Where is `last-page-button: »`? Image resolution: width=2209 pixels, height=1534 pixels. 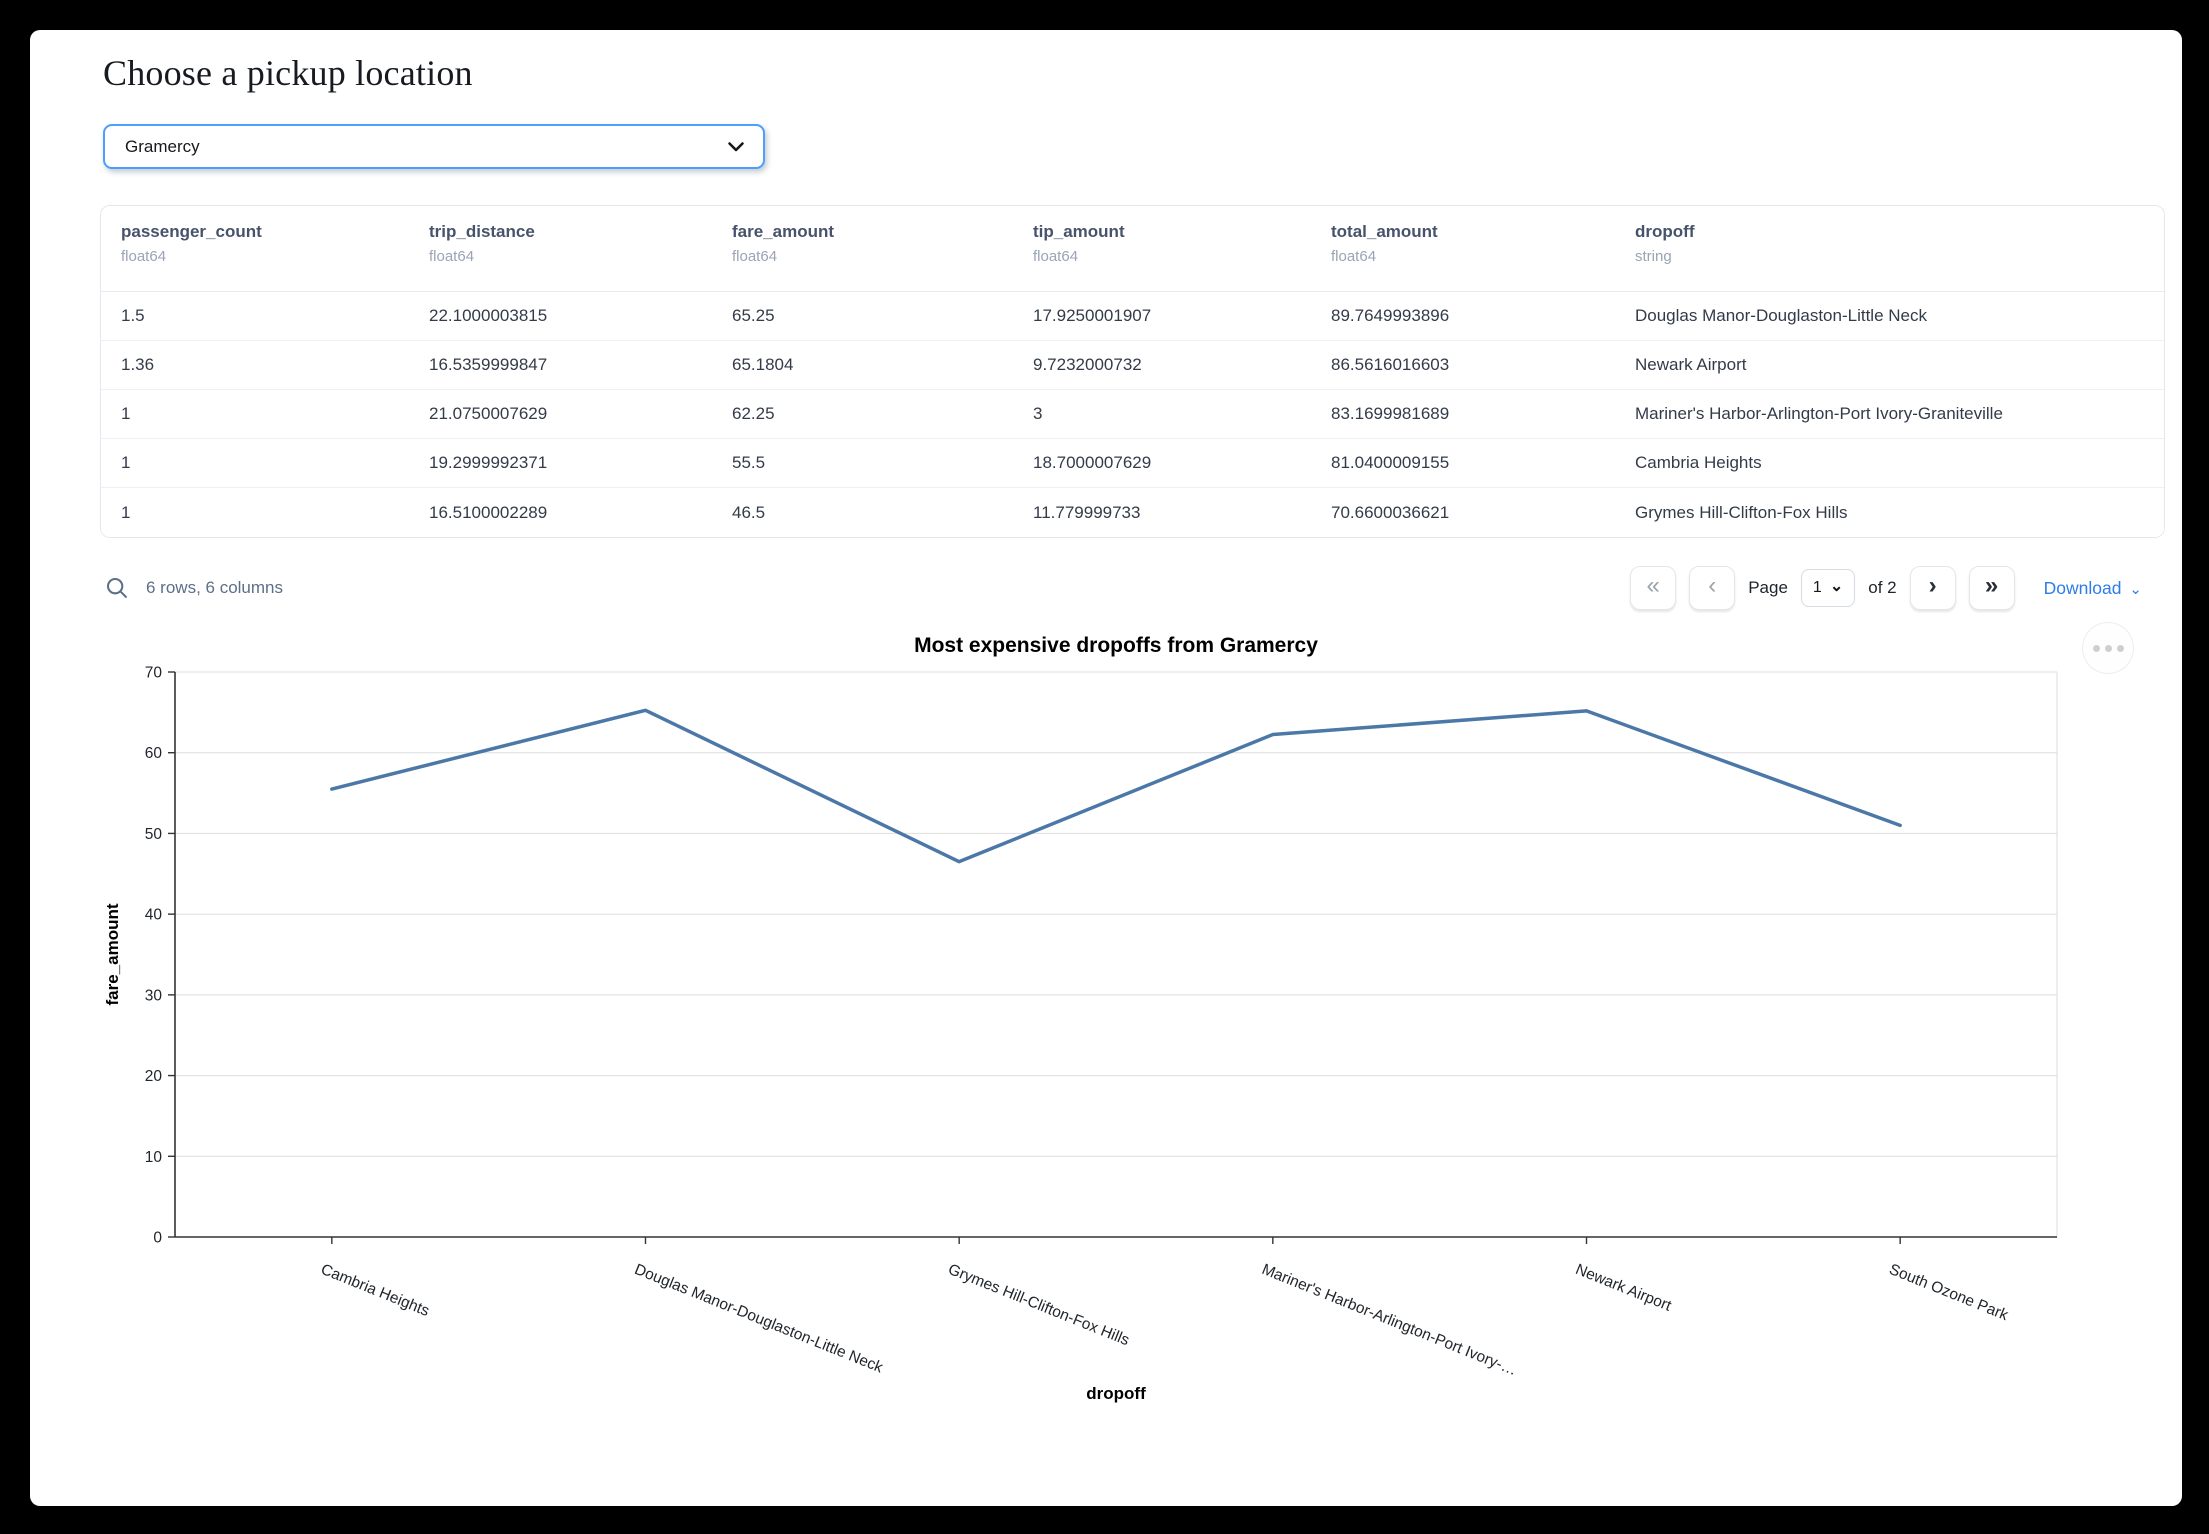 last-page-button: » is located at coordinates (1991, 588).